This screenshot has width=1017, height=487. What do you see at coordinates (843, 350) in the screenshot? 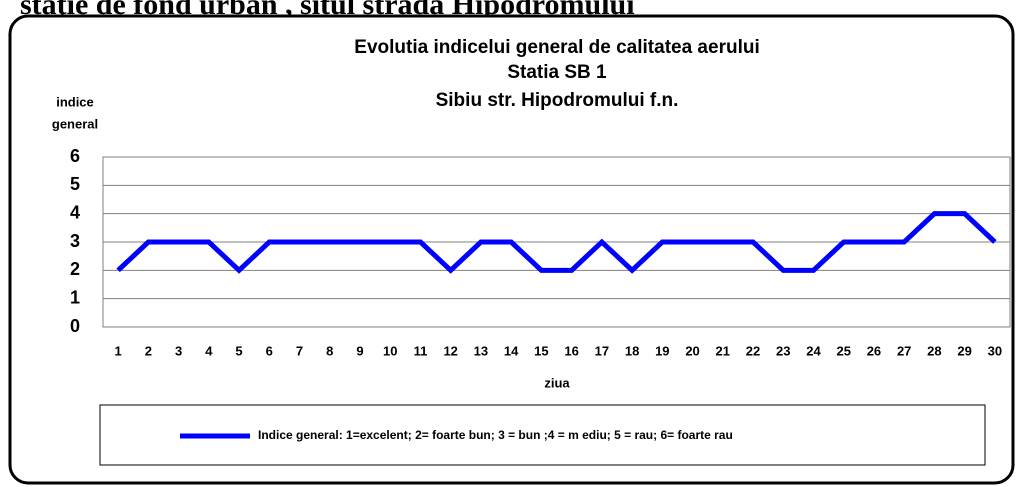
I see `x-tick-label: 25` at bounding box center [843, 350].